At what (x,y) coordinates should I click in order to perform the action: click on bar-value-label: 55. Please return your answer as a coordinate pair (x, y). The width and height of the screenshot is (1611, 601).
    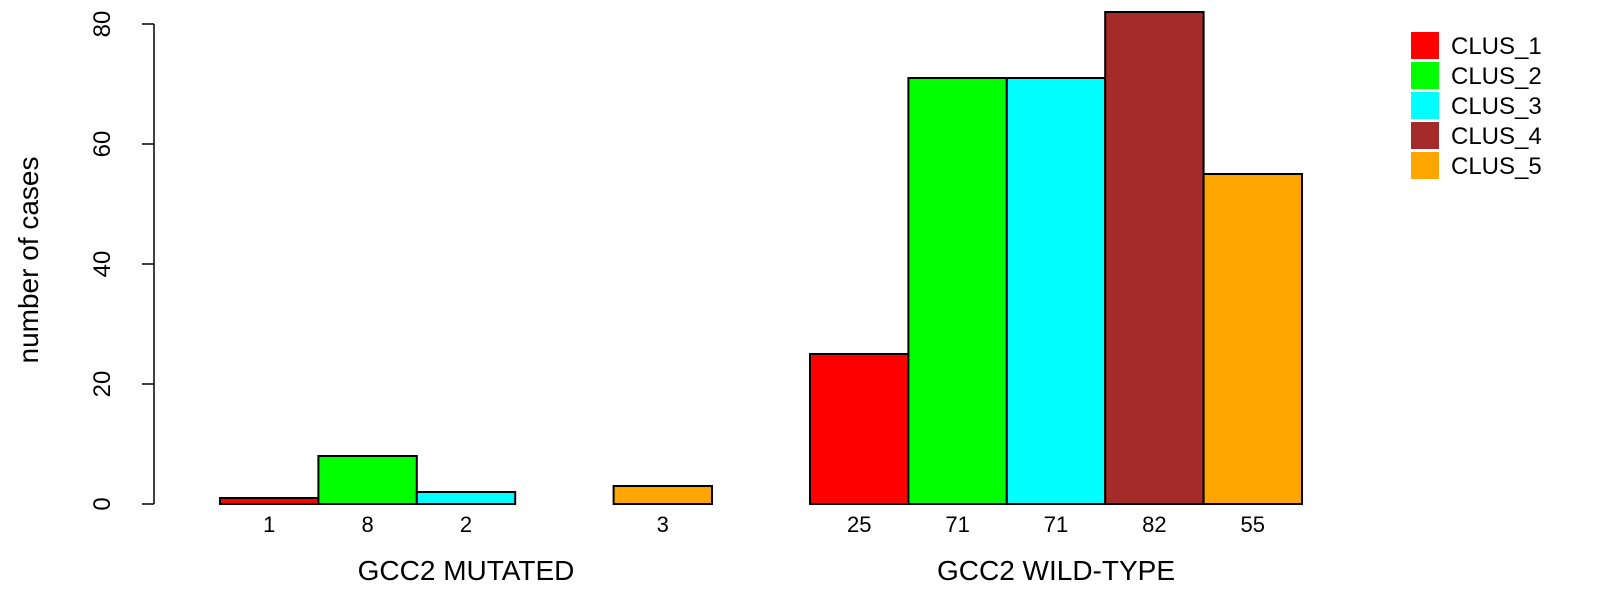
    Looking at the image, I should click on (1253, 524).